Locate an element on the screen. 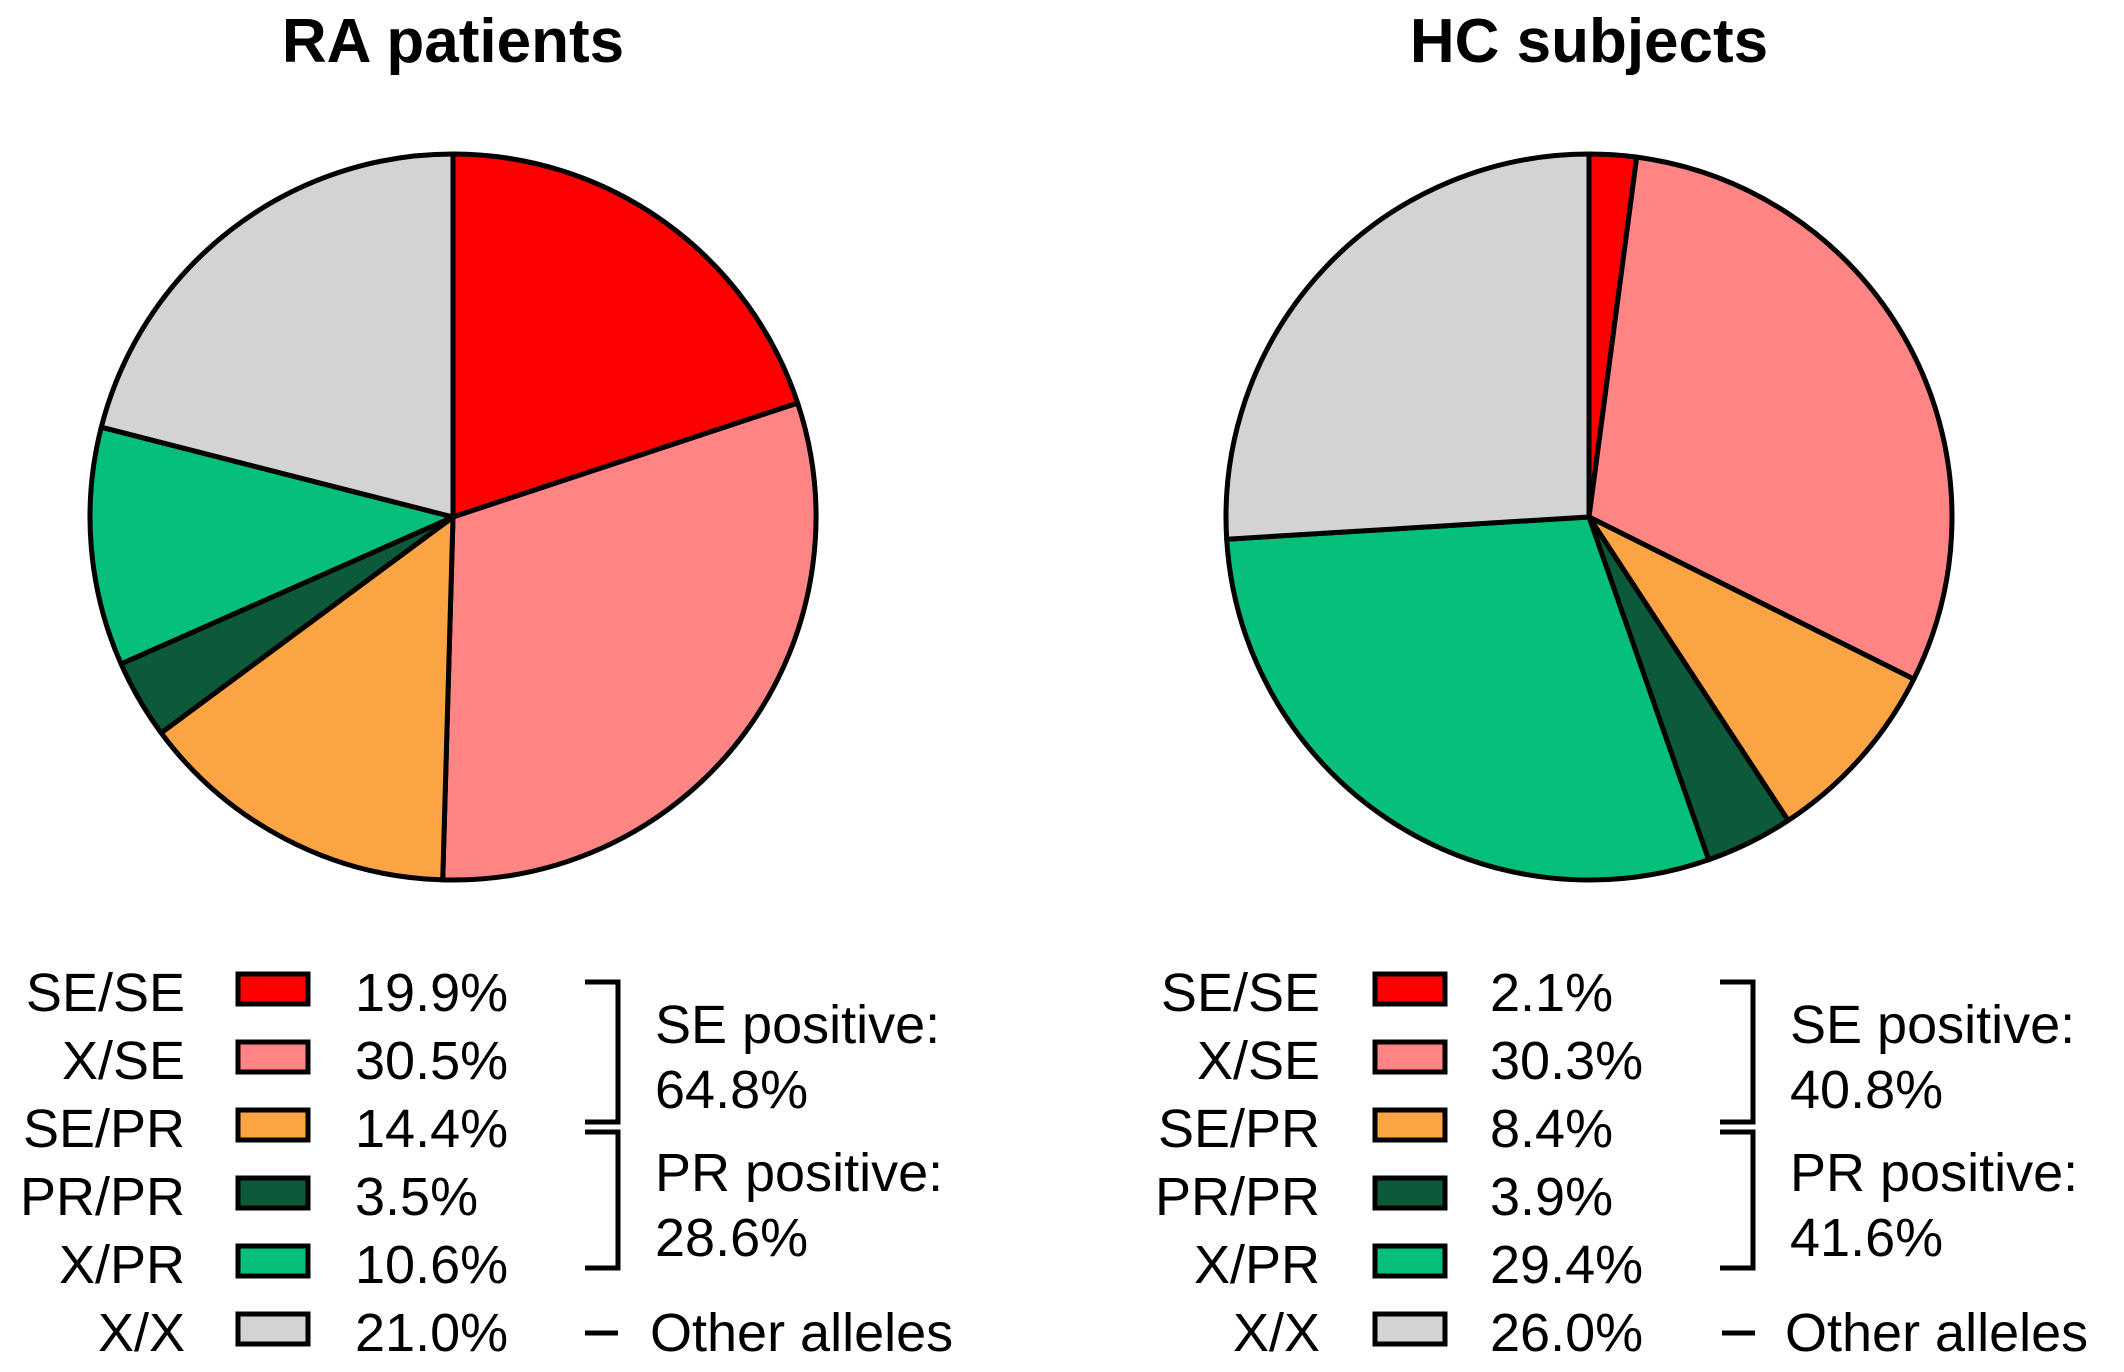 This screenshot has width=2124, height=1372. legend-value-label: 10.6% is located at coordinates (431, 1265).